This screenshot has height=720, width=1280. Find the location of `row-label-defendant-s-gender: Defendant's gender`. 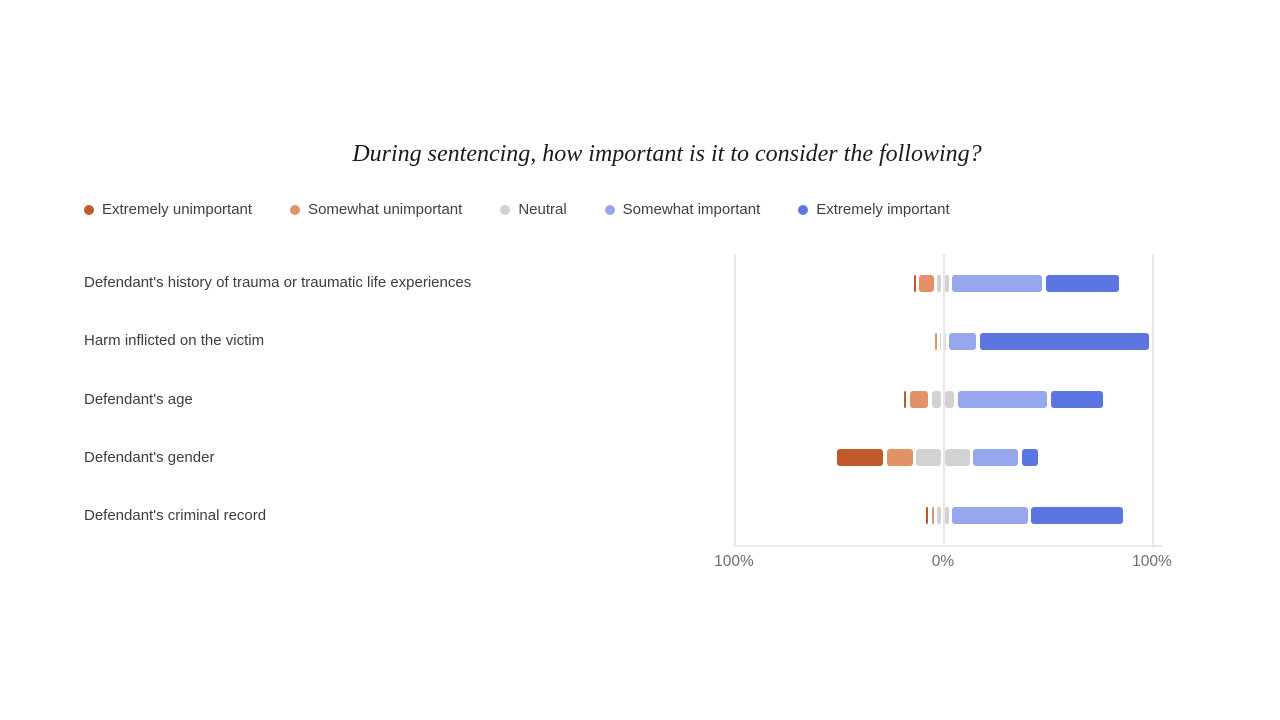

row-label-defendant-s-gender: Defendant's gender is located at coordinates (149, 457).